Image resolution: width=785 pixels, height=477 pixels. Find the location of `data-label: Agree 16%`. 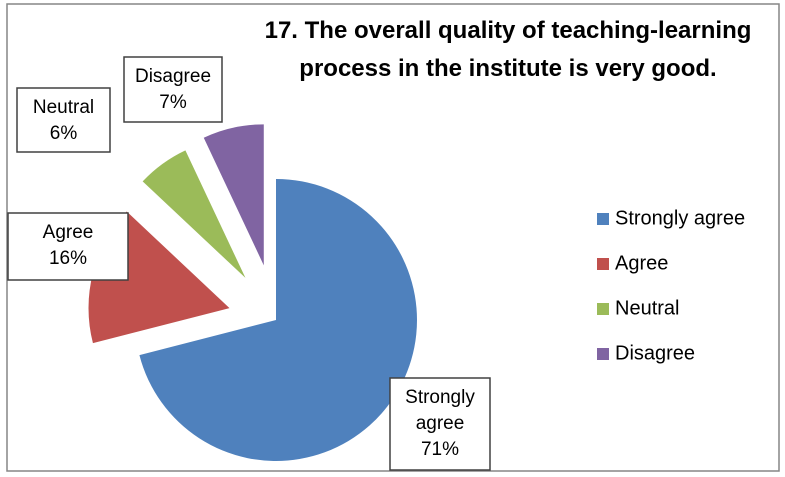

data-label: Agree 16% is located at coordinates (68, 245).